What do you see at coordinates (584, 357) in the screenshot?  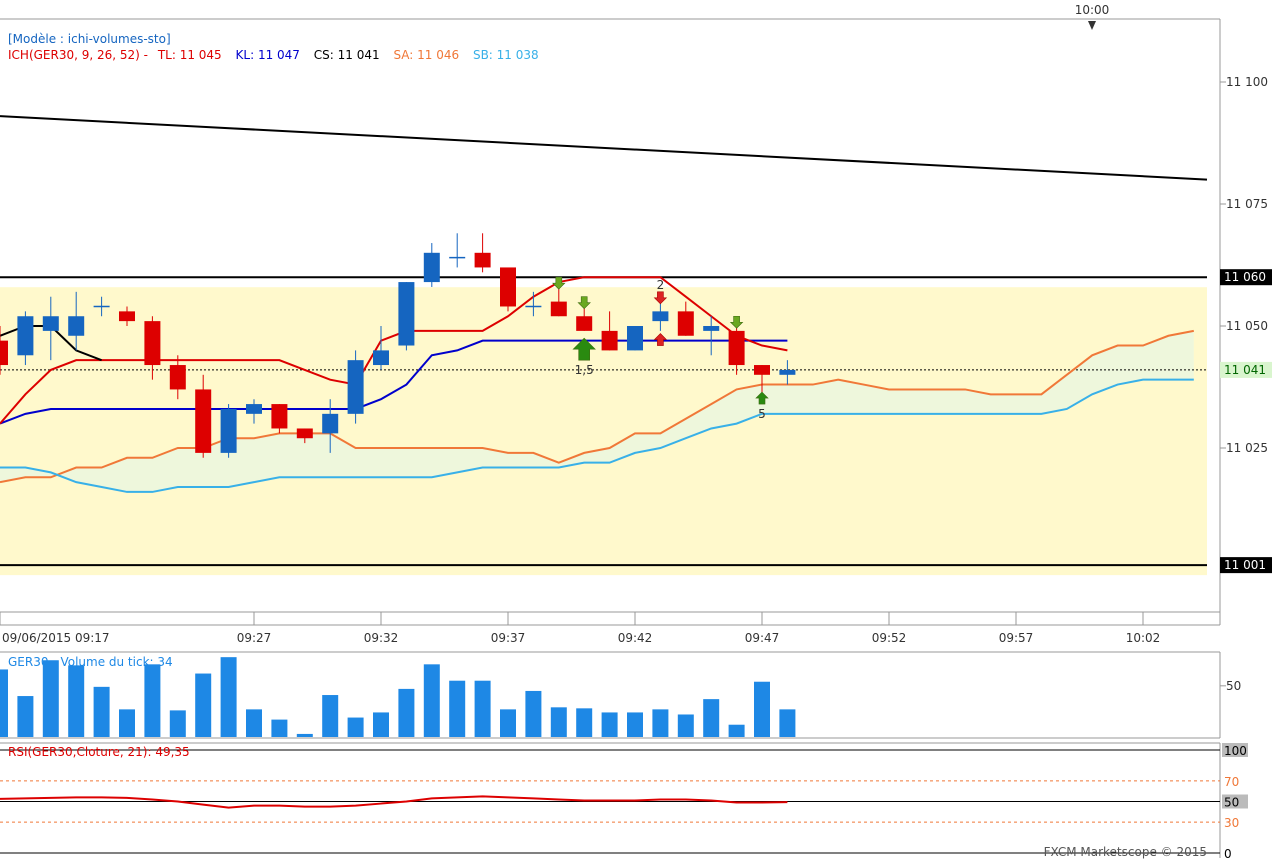 I see `signal-up-arrow-icon: 1,5` at bounding box center [584, 357].